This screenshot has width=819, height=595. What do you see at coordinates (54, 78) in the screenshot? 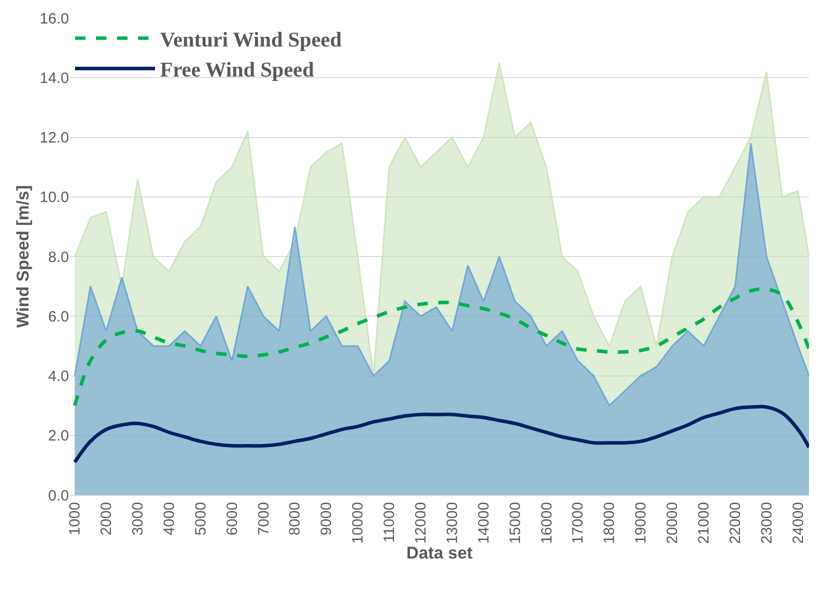
I see `y-tick-label: 14.0` at bounding box center [54, 78].